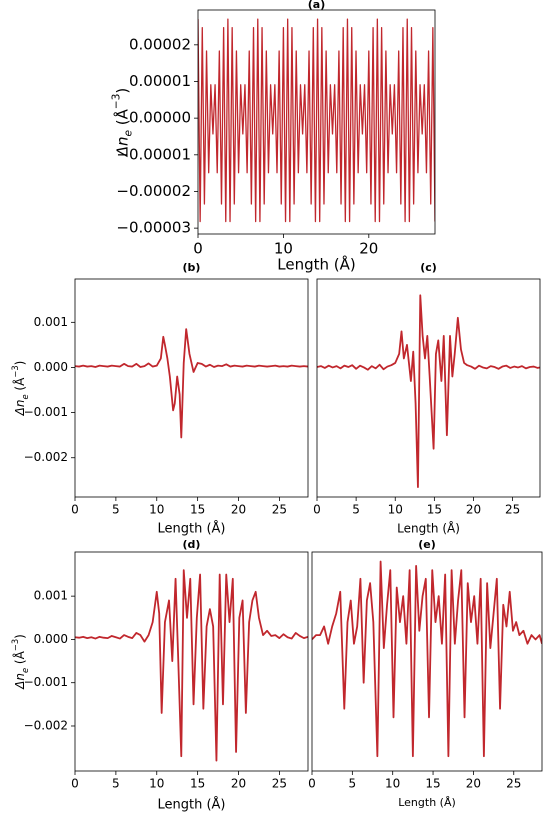 The image size is (545, 817). Describe the element at coordinates (153, 154) in the screenshot. I see `y-tick-label: −0.00001` at that location.